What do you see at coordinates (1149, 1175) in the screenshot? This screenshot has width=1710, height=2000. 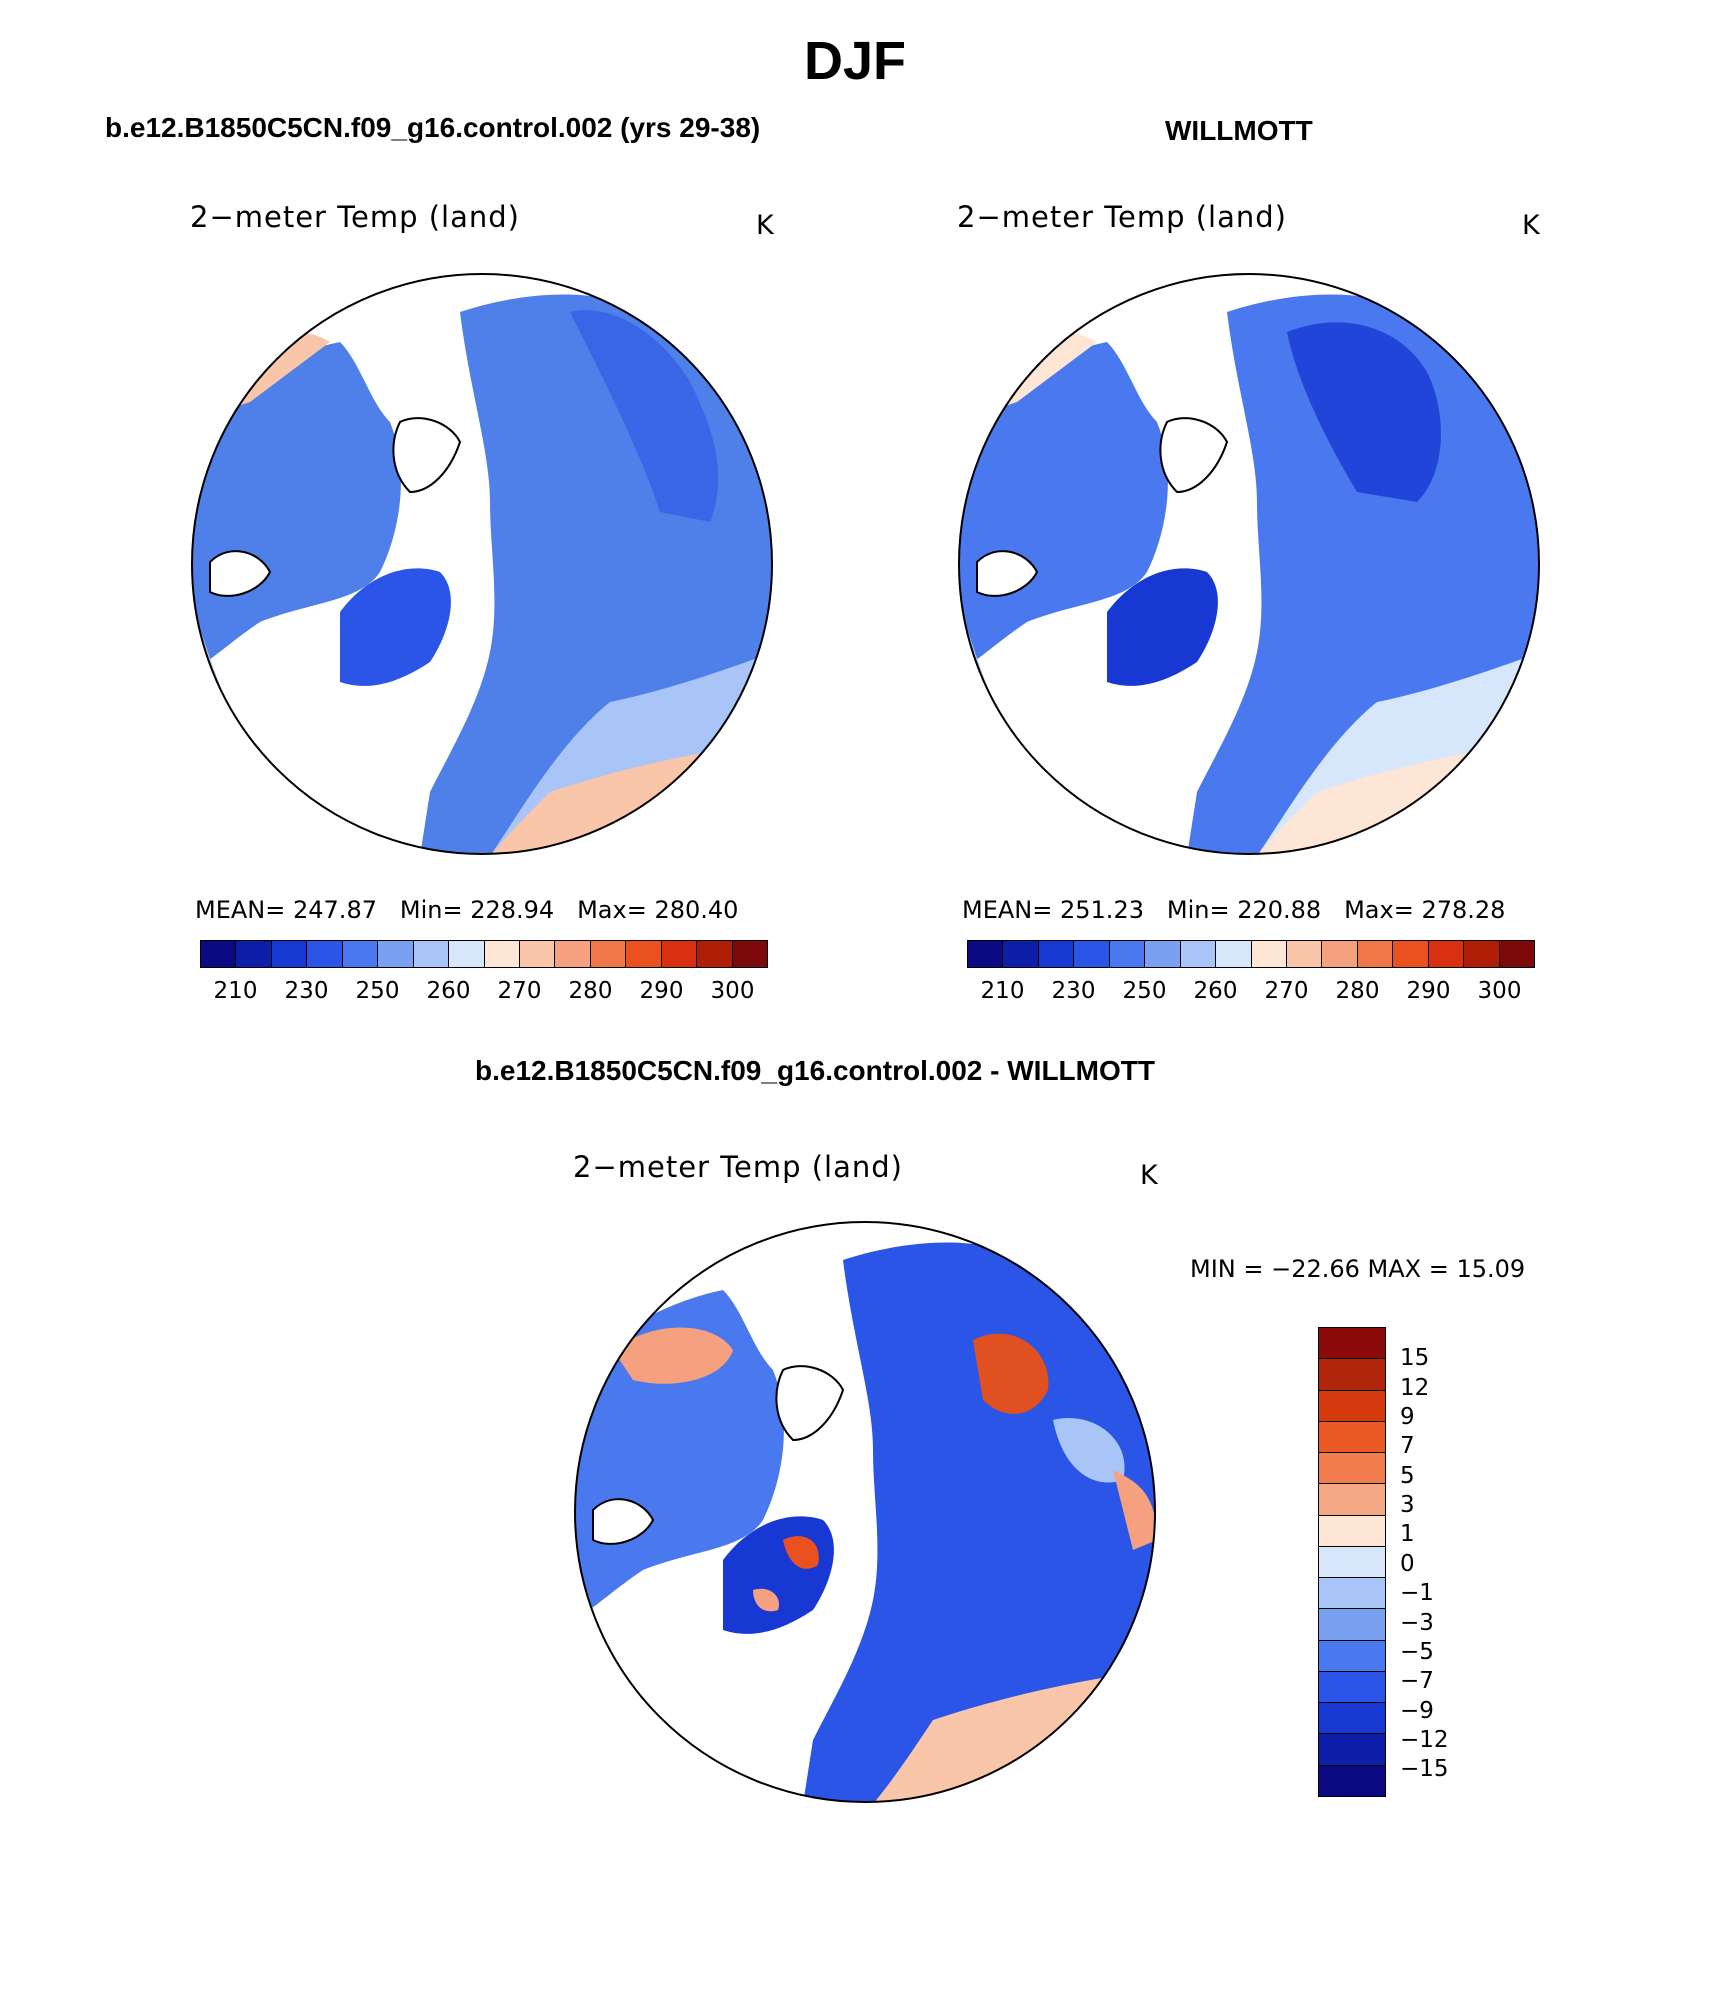 I see `diff-units-label: K` at bounding box center [1149, 1175].